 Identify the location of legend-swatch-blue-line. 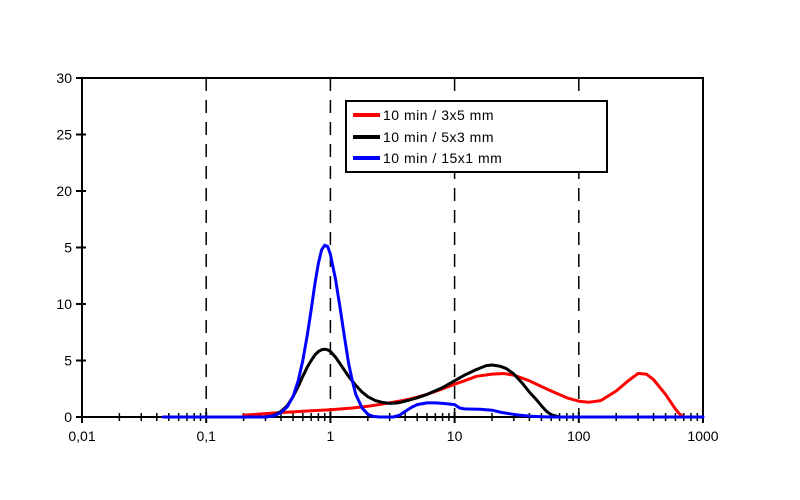
(366, 158).